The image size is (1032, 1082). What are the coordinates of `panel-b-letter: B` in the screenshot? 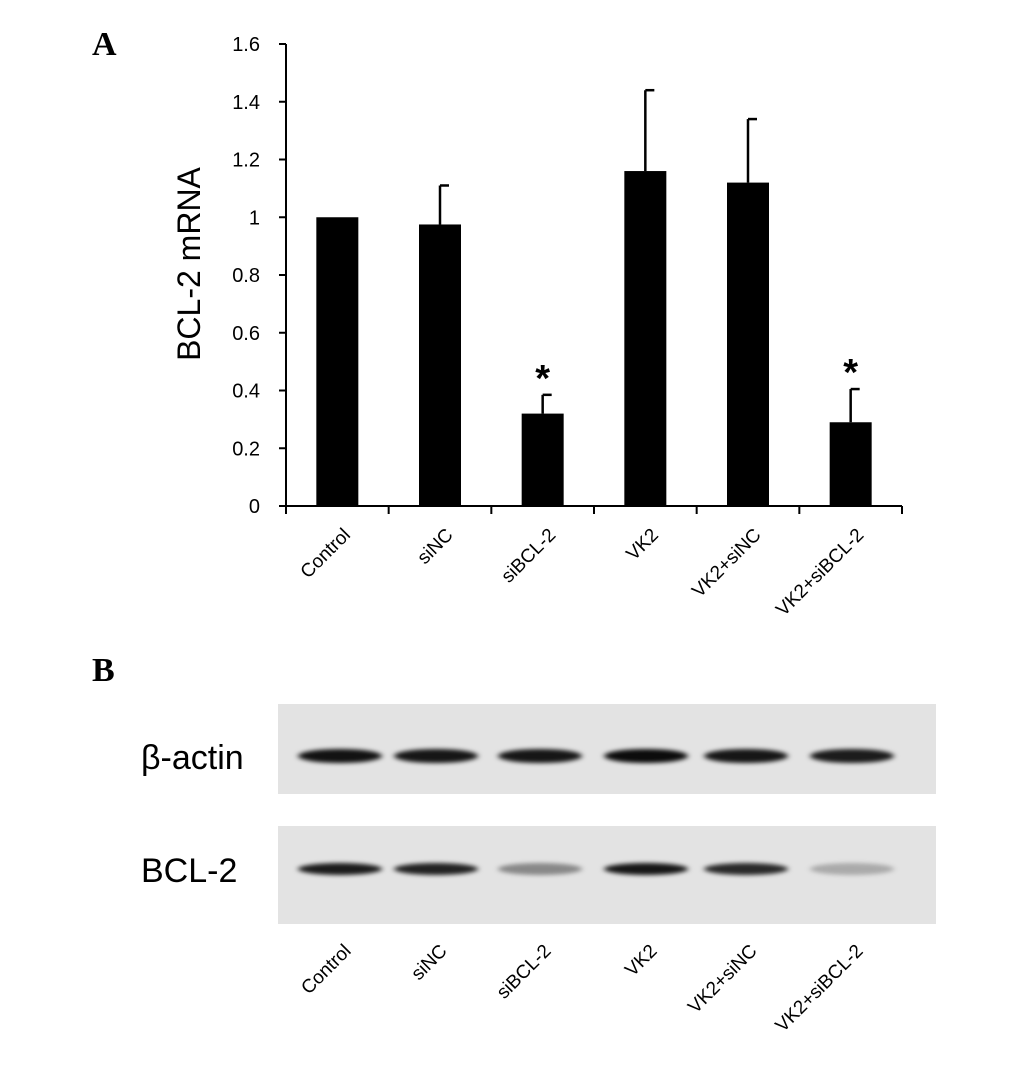 It's located at (103, 670).